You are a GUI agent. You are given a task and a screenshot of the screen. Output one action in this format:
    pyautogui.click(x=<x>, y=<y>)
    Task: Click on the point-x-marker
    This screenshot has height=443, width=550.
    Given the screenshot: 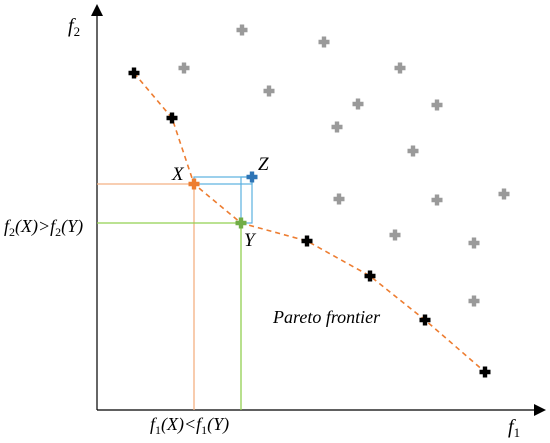 What is the action you would take?
    pyautogui.click(x=194, y=184)
    